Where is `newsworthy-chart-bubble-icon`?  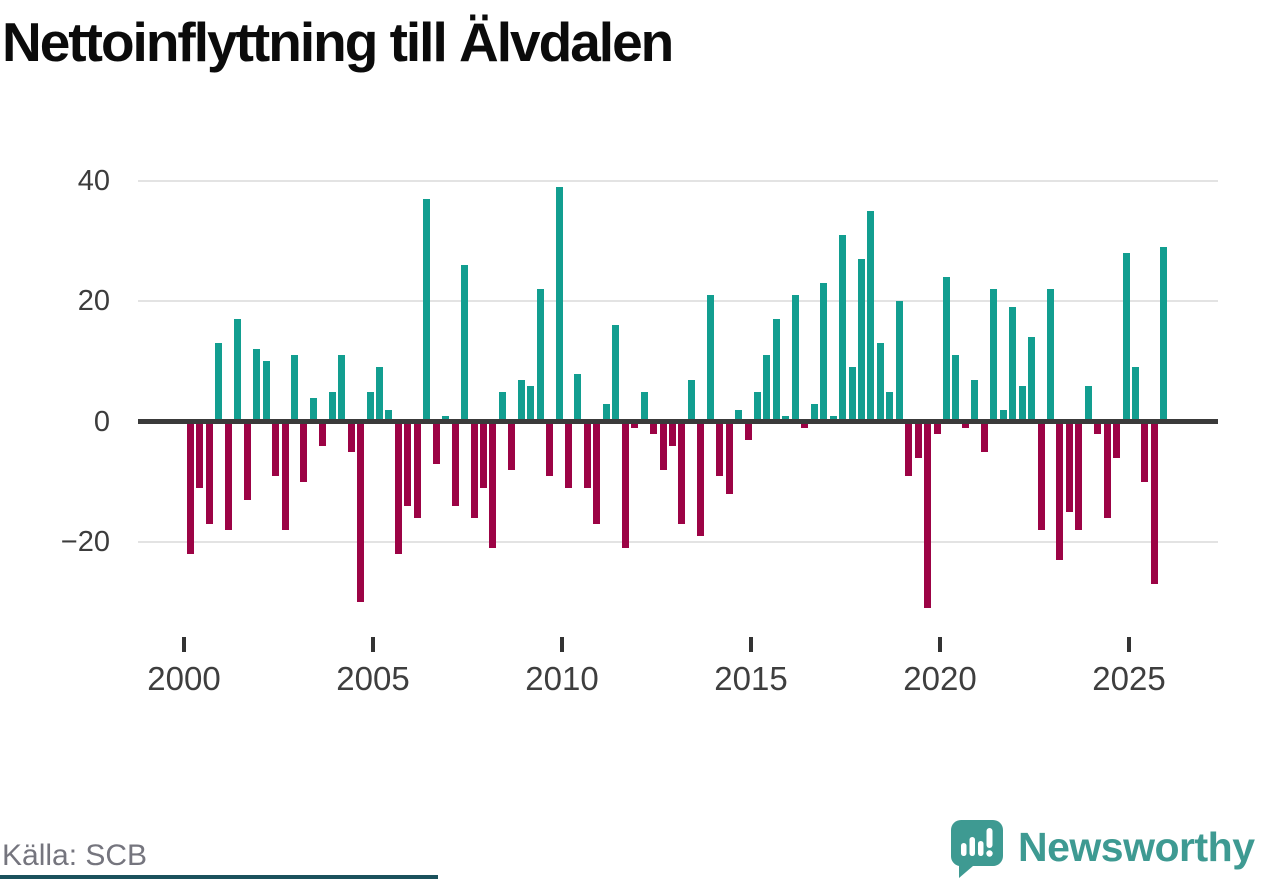
newsworthy-chart-bubble-icon is located at coordinates (977, 849).